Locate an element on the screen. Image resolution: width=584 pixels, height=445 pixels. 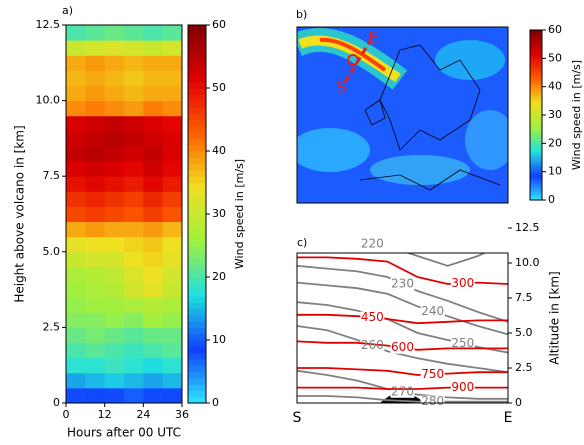
section-start: S is located at coordinates (341, 87).